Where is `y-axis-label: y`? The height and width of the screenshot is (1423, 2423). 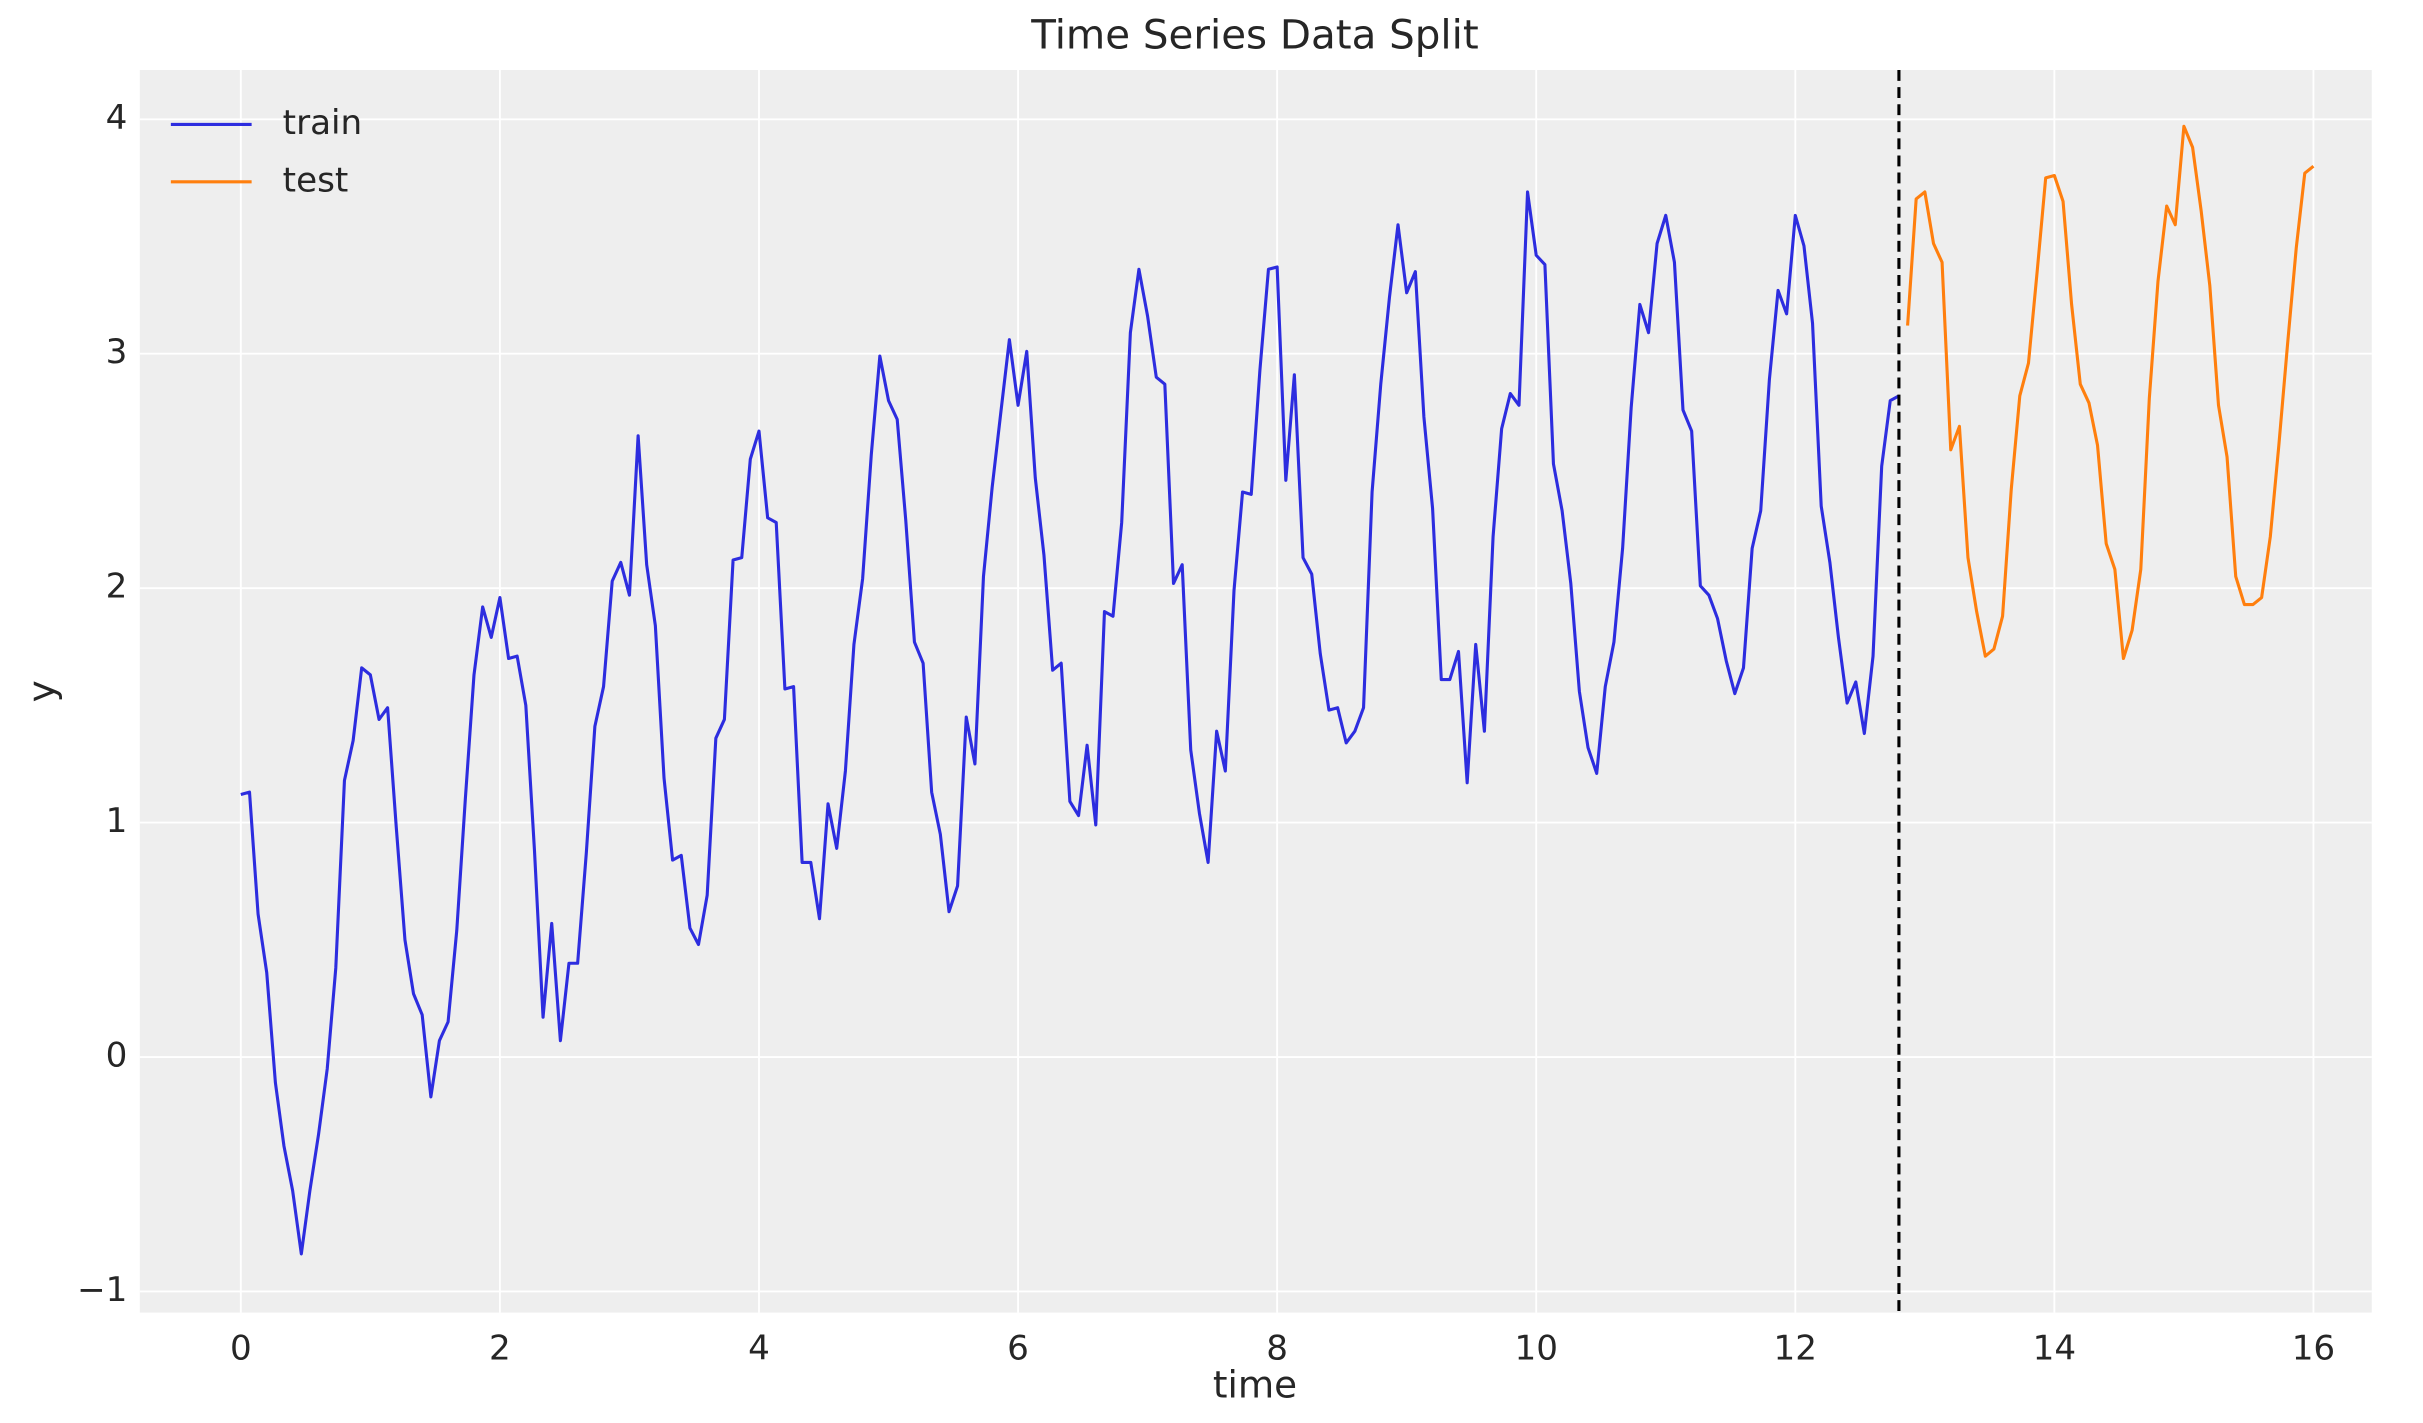 y-axis-label: y is located at coordinates (41, 691).